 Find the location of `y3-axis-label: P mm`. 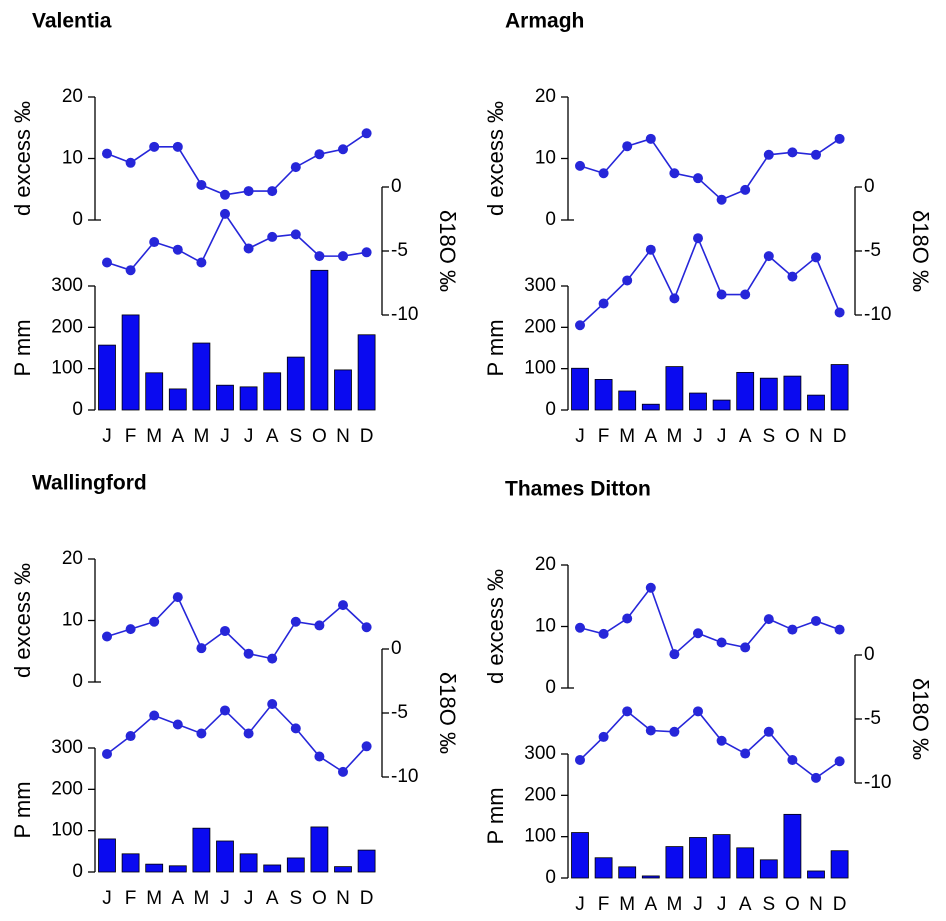

y3-axis-label: P mm is located at coordinates (495, 815).